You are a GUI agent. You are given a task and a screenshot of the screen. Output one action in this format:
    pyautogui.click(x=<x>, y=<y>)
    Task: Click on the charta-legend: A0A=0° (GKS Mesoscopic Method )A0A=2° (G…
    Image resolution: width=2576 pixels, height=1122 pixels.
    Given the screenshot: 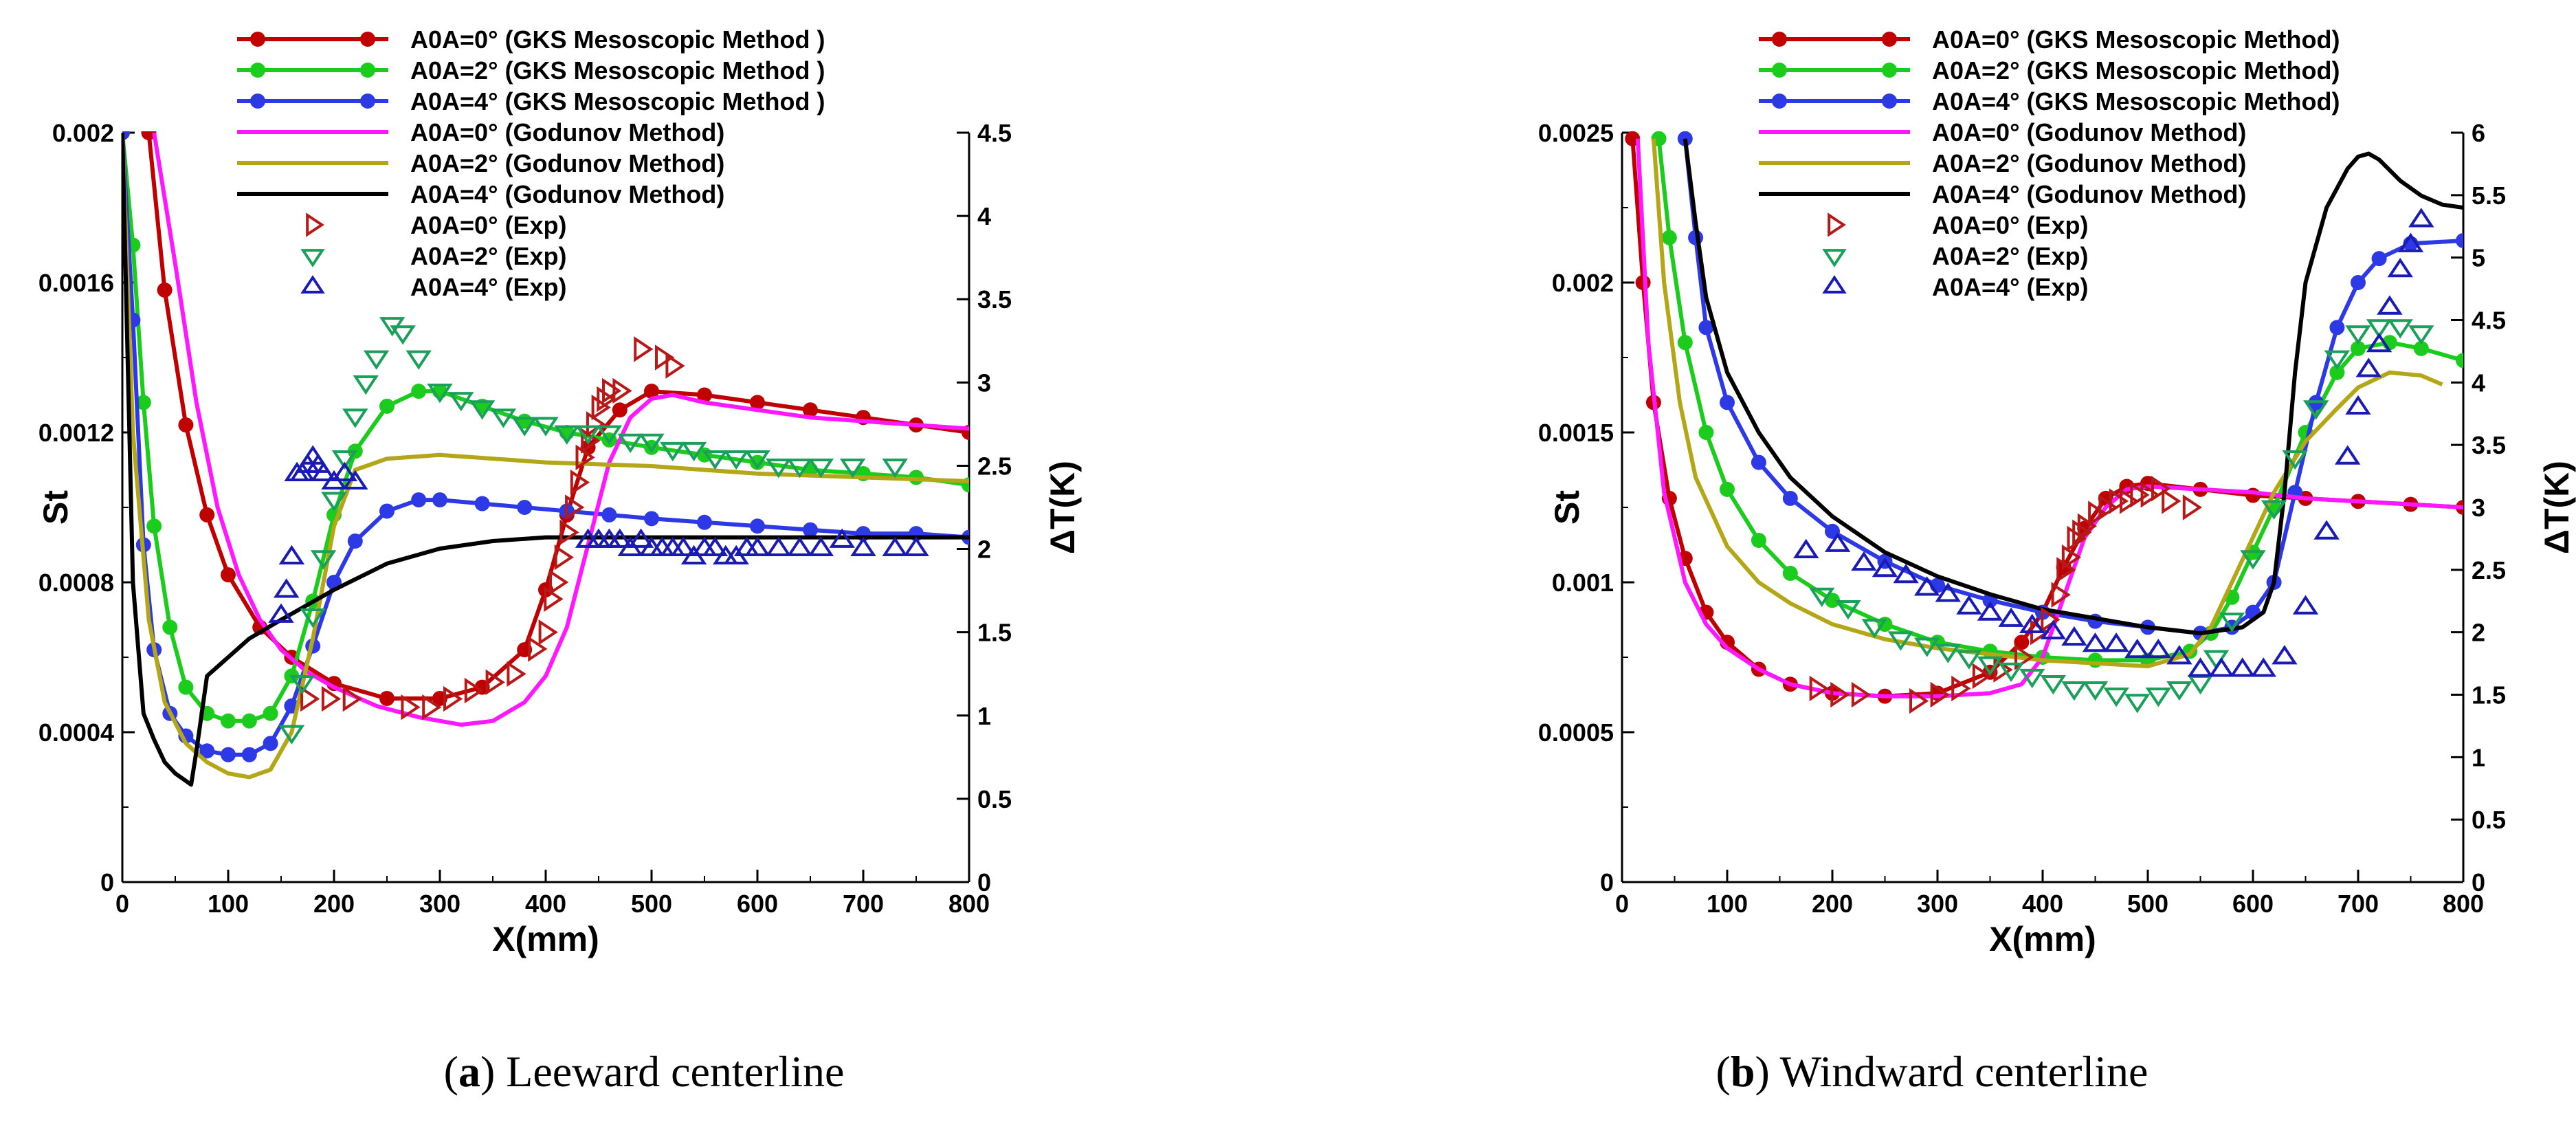 What is the action you would take?
    pyautogui.click(x=531, y=163)
    